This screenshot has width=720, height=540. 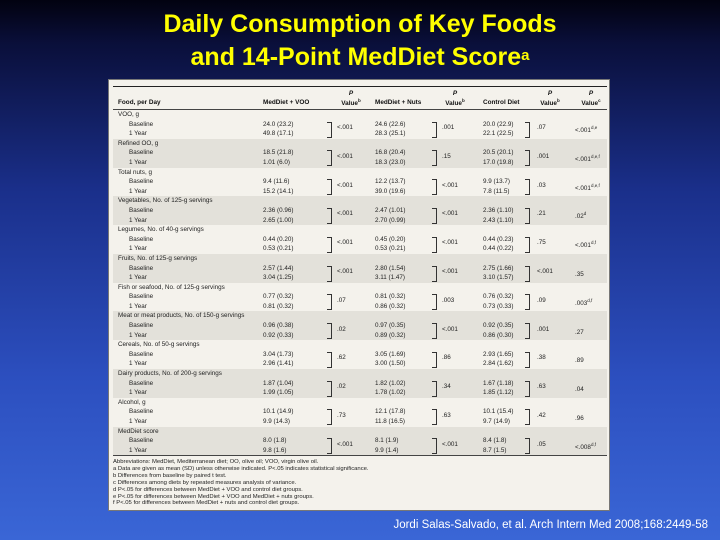 I want to click on category-label: Dairy products, No. of 200-g servings, so click(x=170, y=374).